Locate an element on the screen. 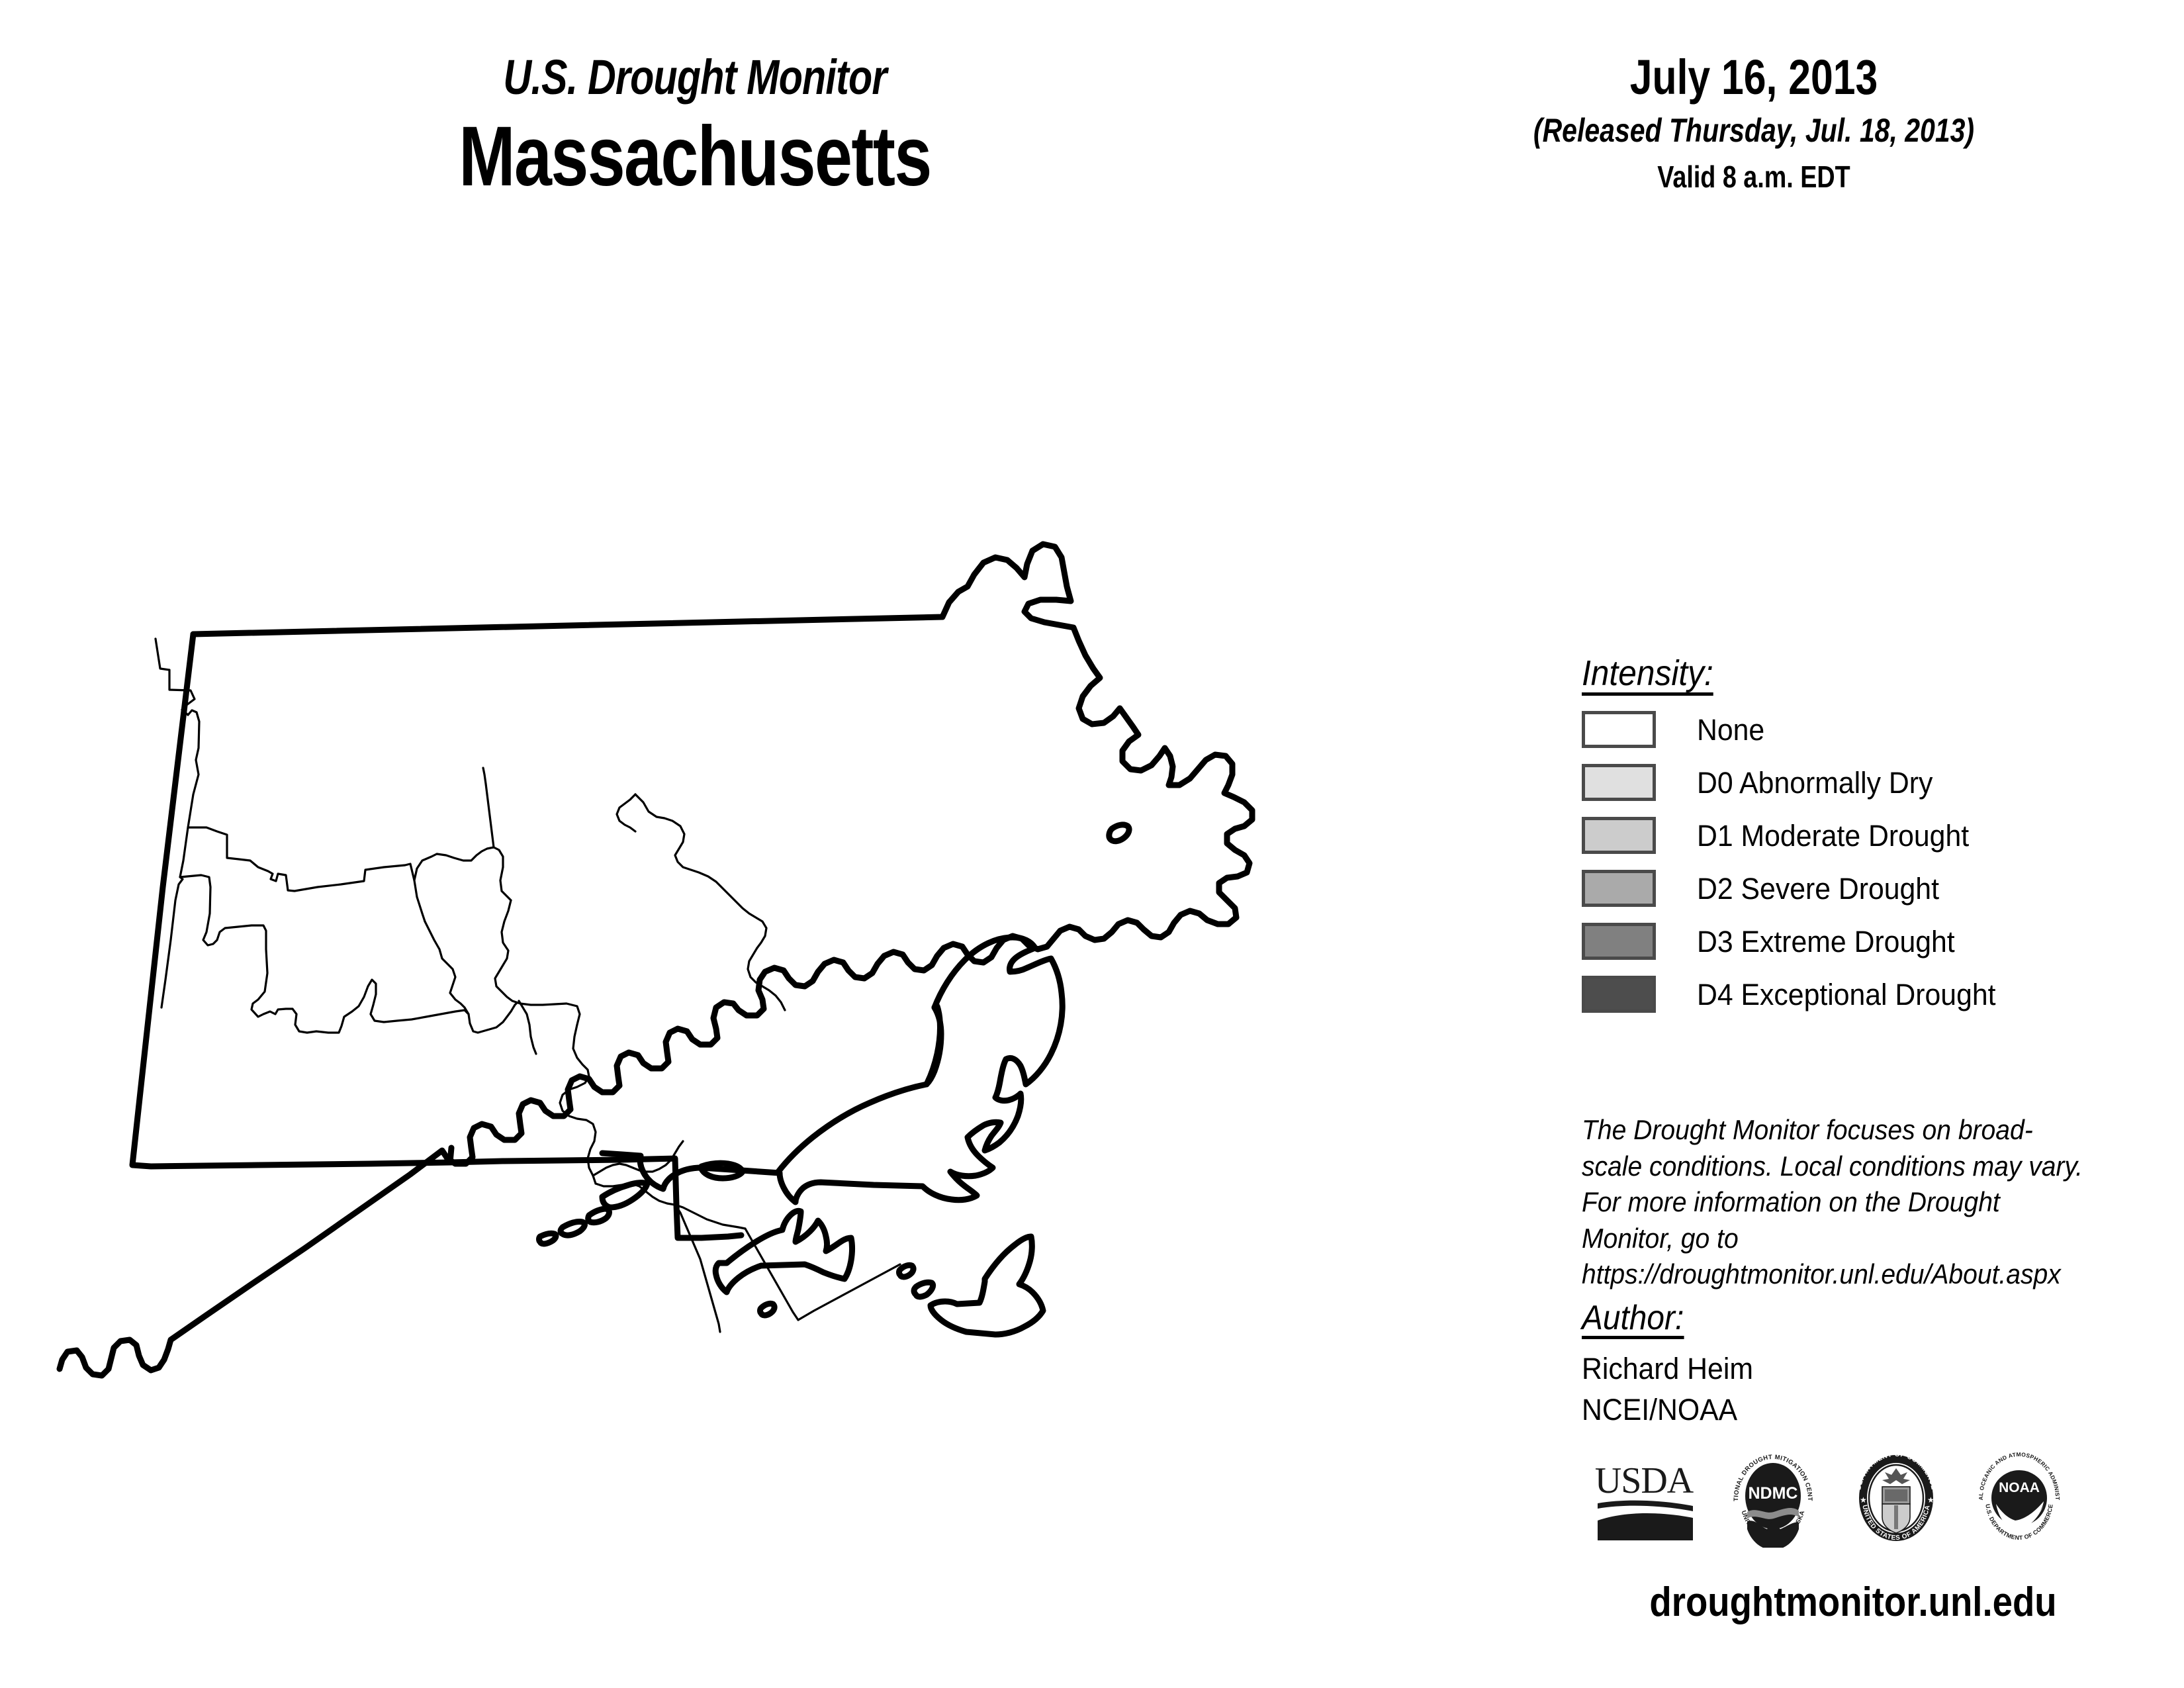 Image resolution: width=2184 pixels, height=1688 pixels. legend-item-d3: D3 Extreme Drought is located at coordinates (1853, 941).